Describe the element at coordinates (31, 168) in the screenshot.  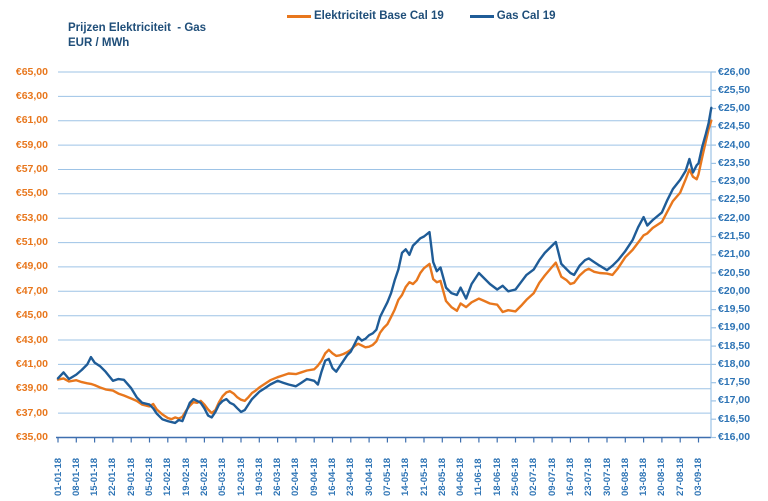
I see `left-axis-label: €57,00` at that location.